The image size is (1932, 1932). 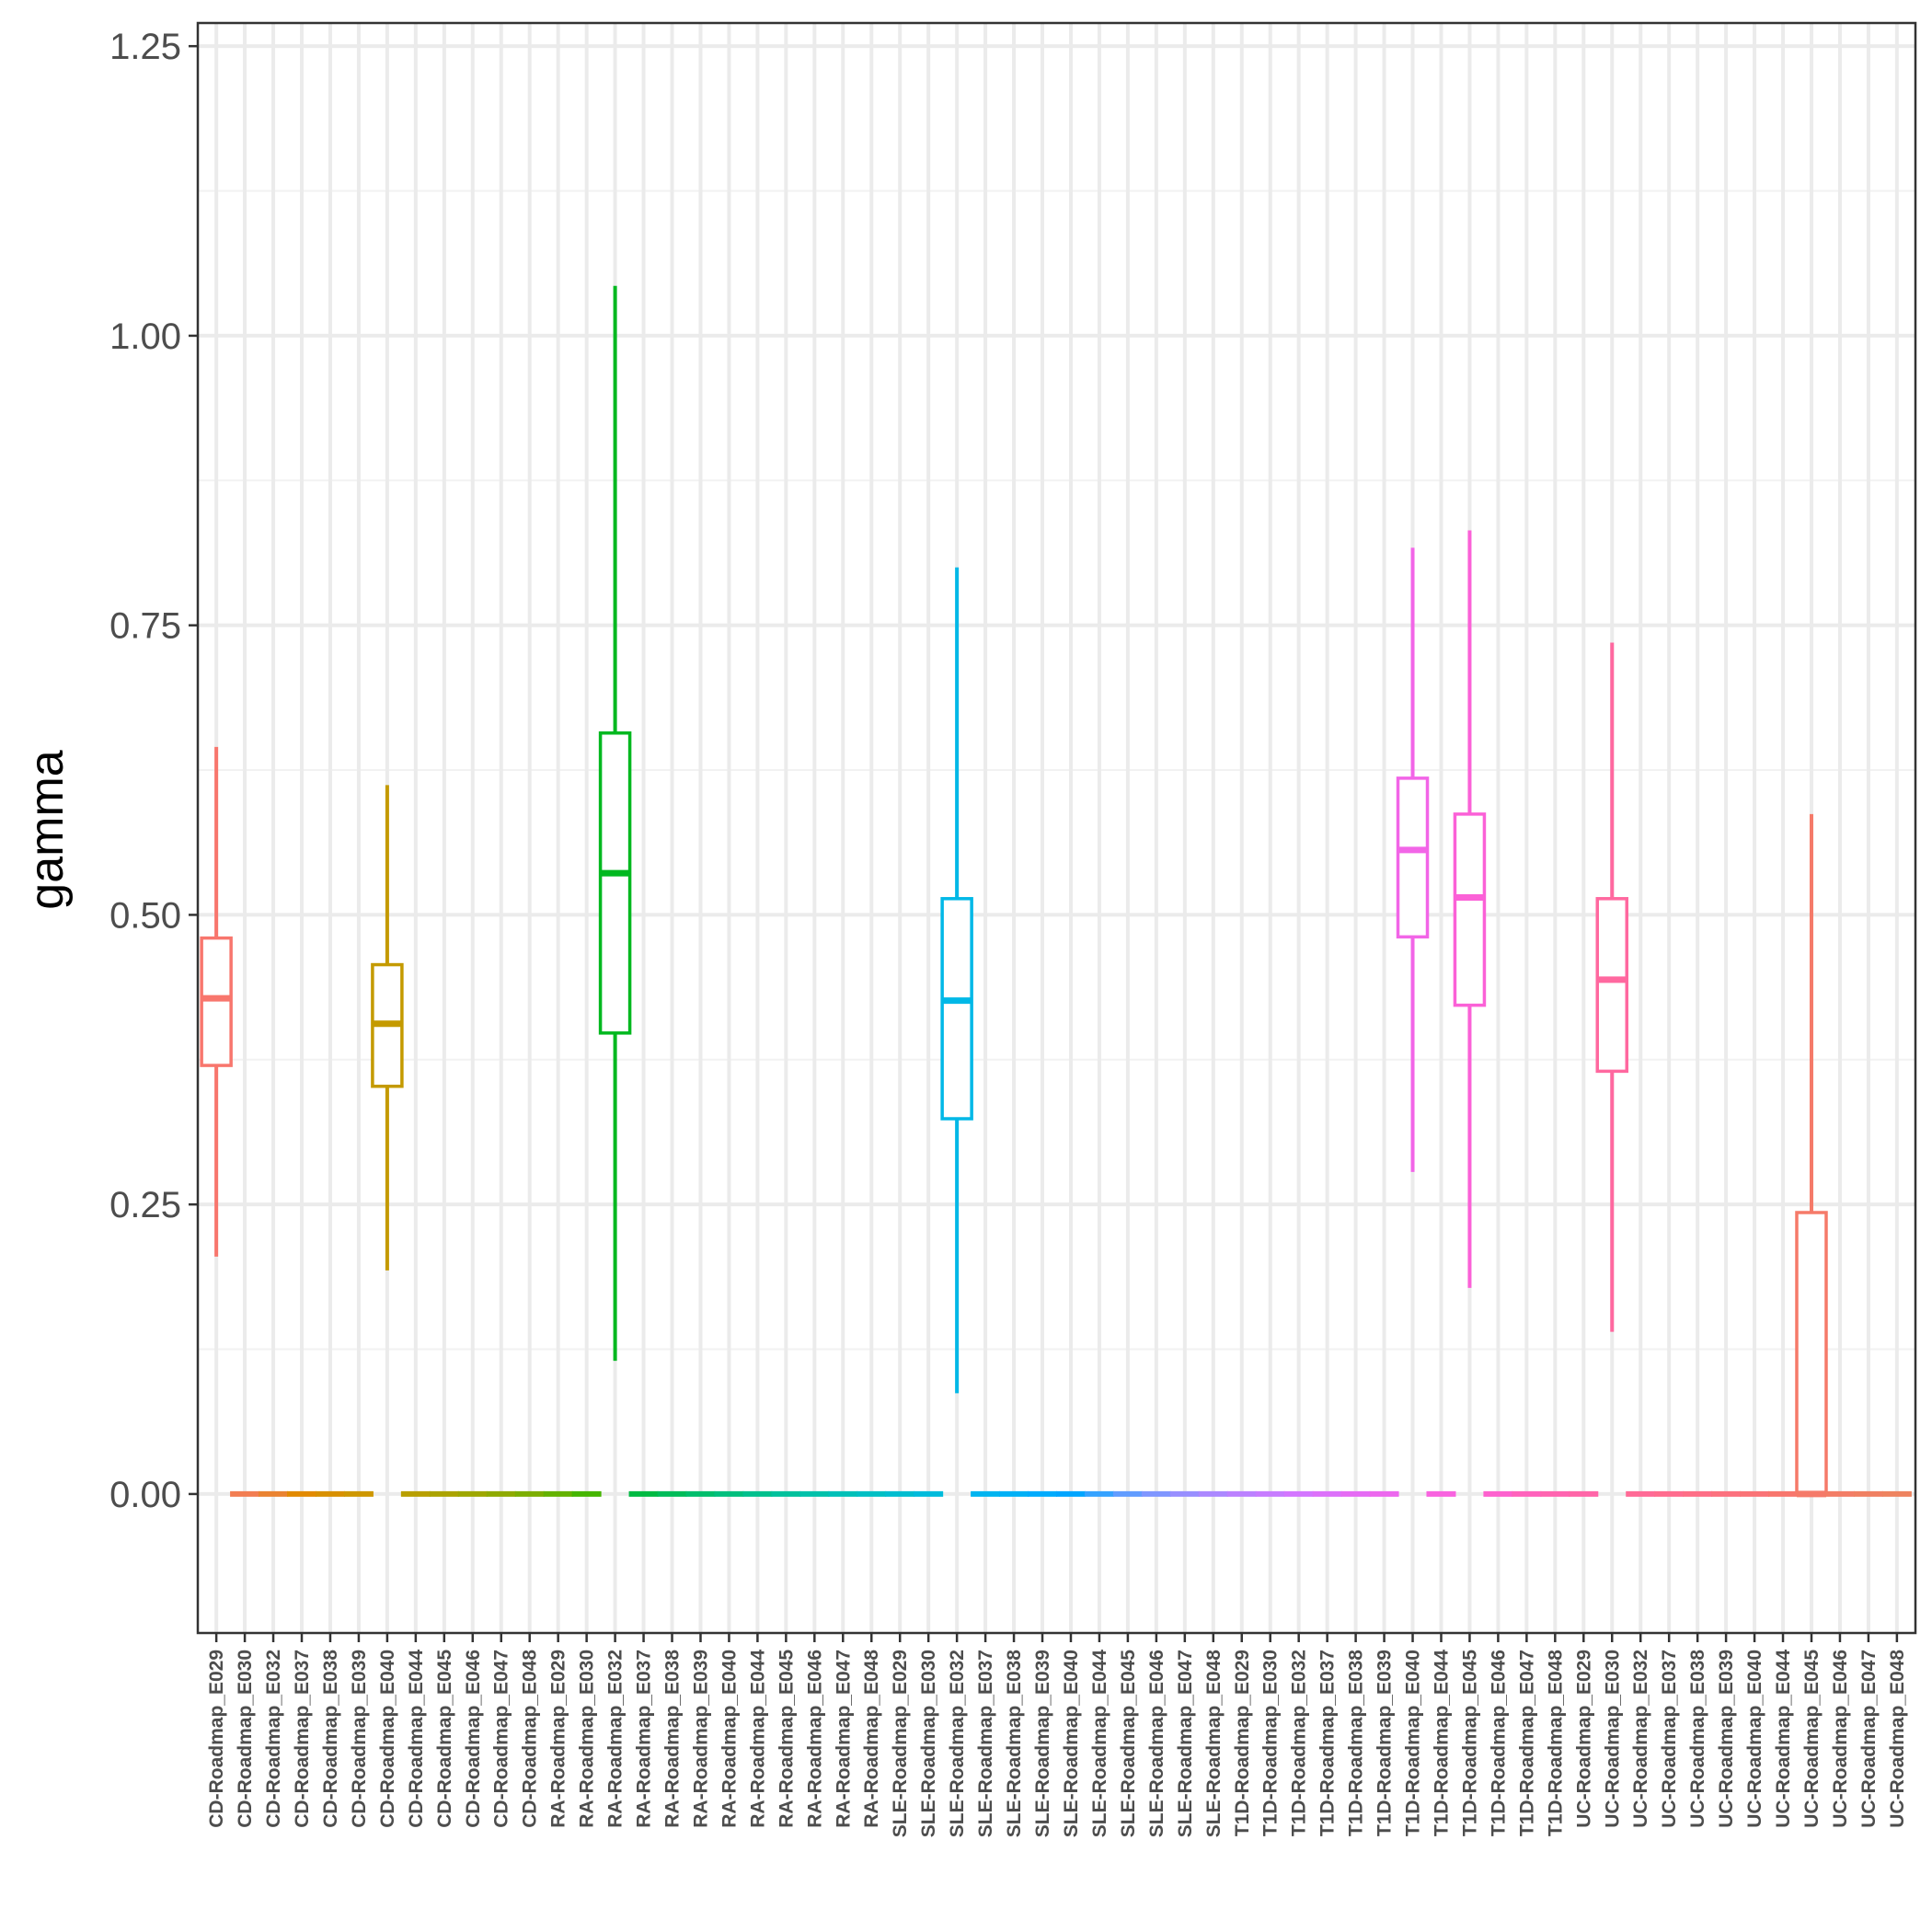 I want to click on y-axis-ticks: 0.00 0.25 0.50 0.75 1.00 1.25, so click(x=153, y=771).